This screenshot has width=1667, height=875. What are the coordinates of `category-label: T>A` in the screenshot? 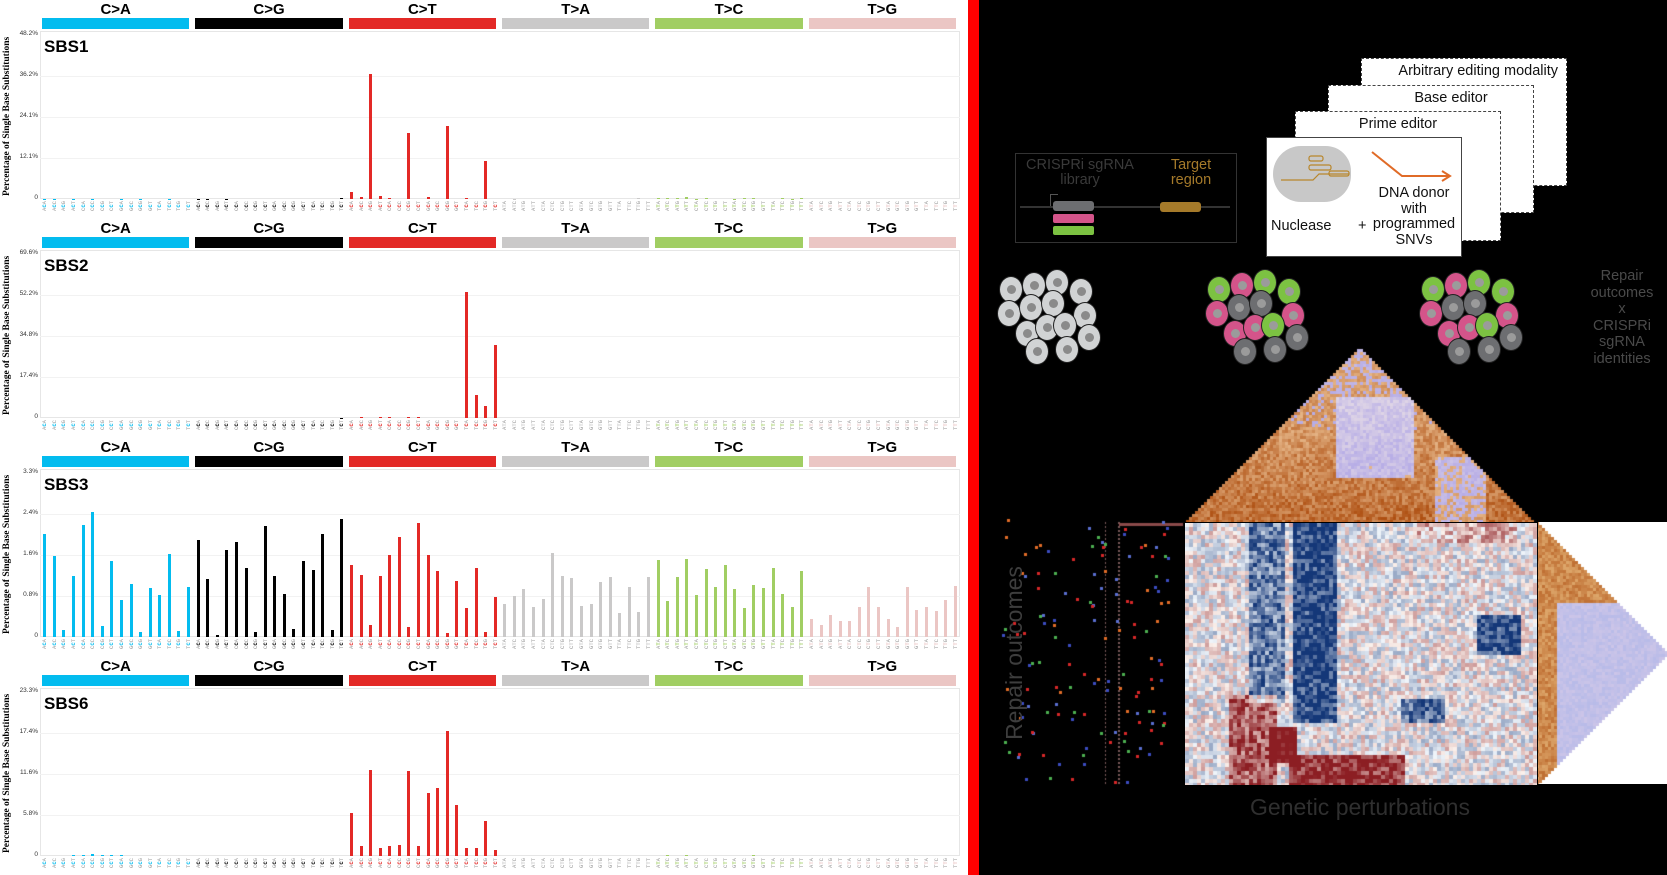 It's located at (576, 9).